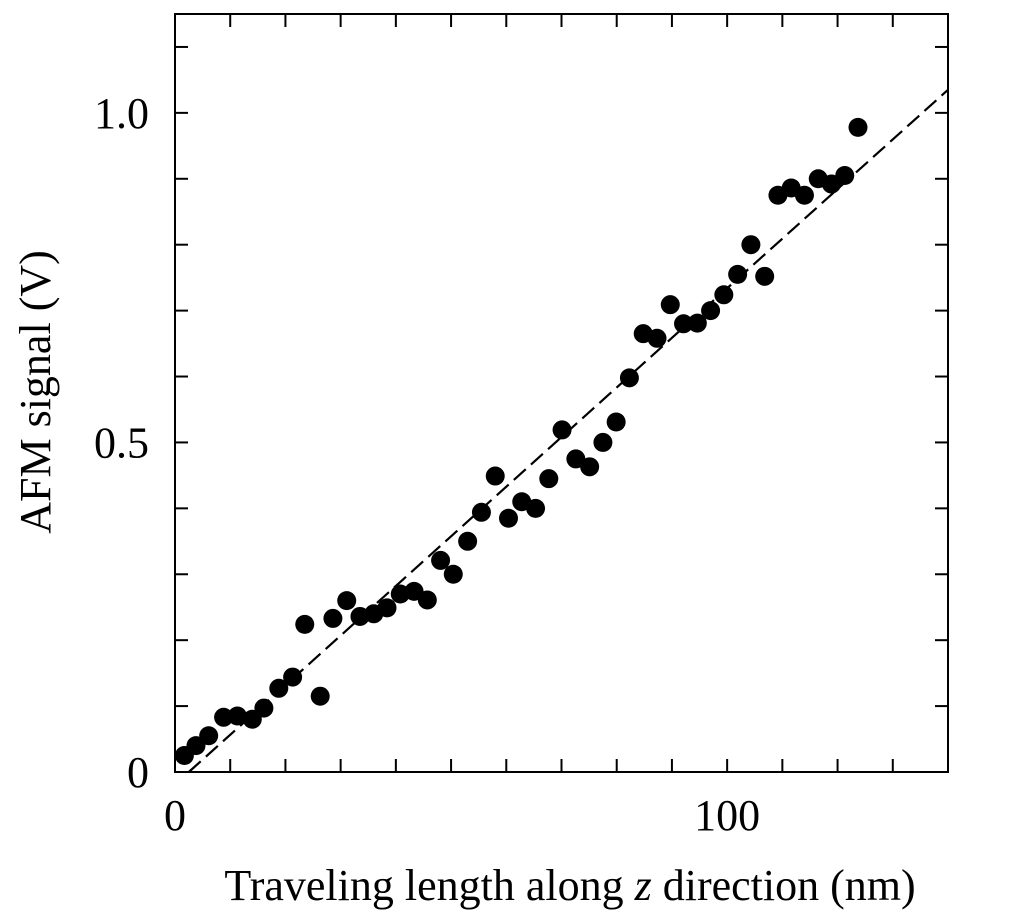 Image resolution: width=1024 pixels, height=917 pixels. What do you see at coordinates (138, 772) in the screenshot?
I see `y-tick-label: 0` at bounding box center [138, 772].